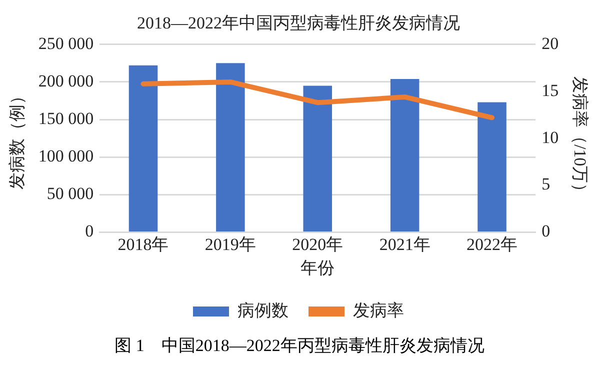 The image size is (599, 390). Describe the element at coordinates (550, 137) in the screenshot. I see `y2-tick-label: 10` at that location.